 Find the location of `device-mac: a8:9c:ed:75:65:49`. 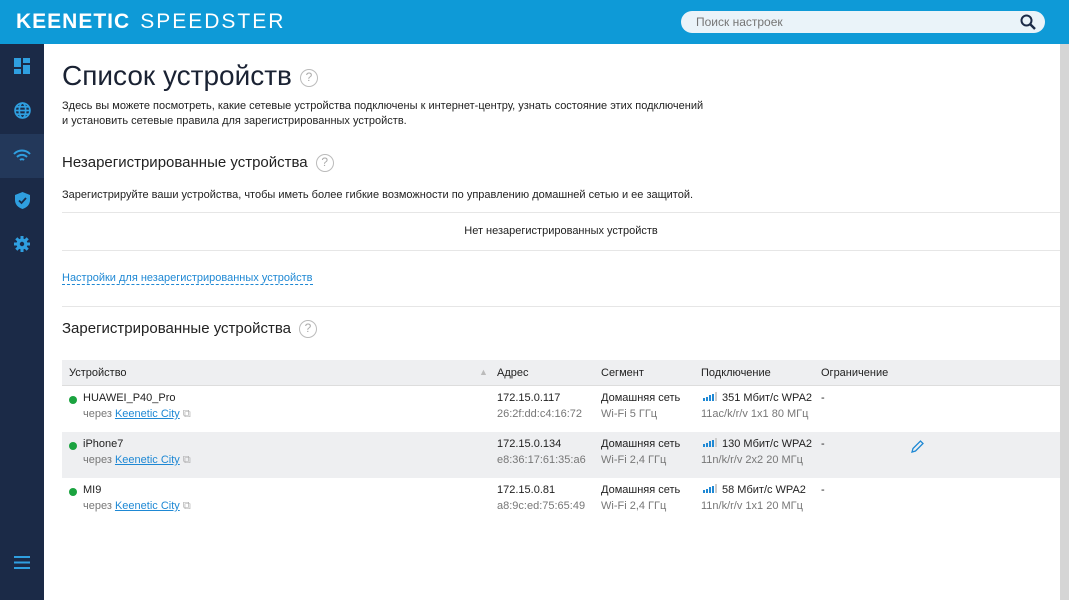

device-mac: a8:9c:ed:75:65:49 is located at coordinates (541, 506).